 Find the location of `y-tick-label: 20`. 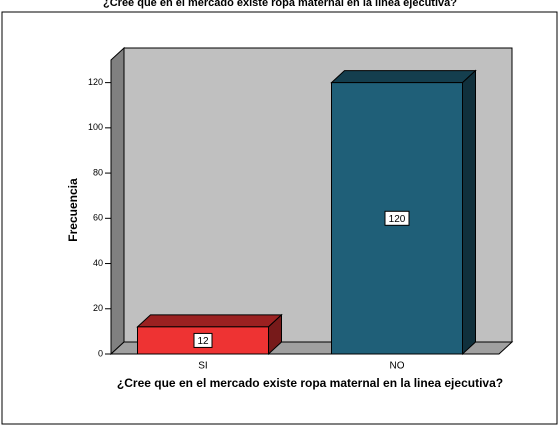

y-tick-label: 20 is located at coordinates (98, 308).